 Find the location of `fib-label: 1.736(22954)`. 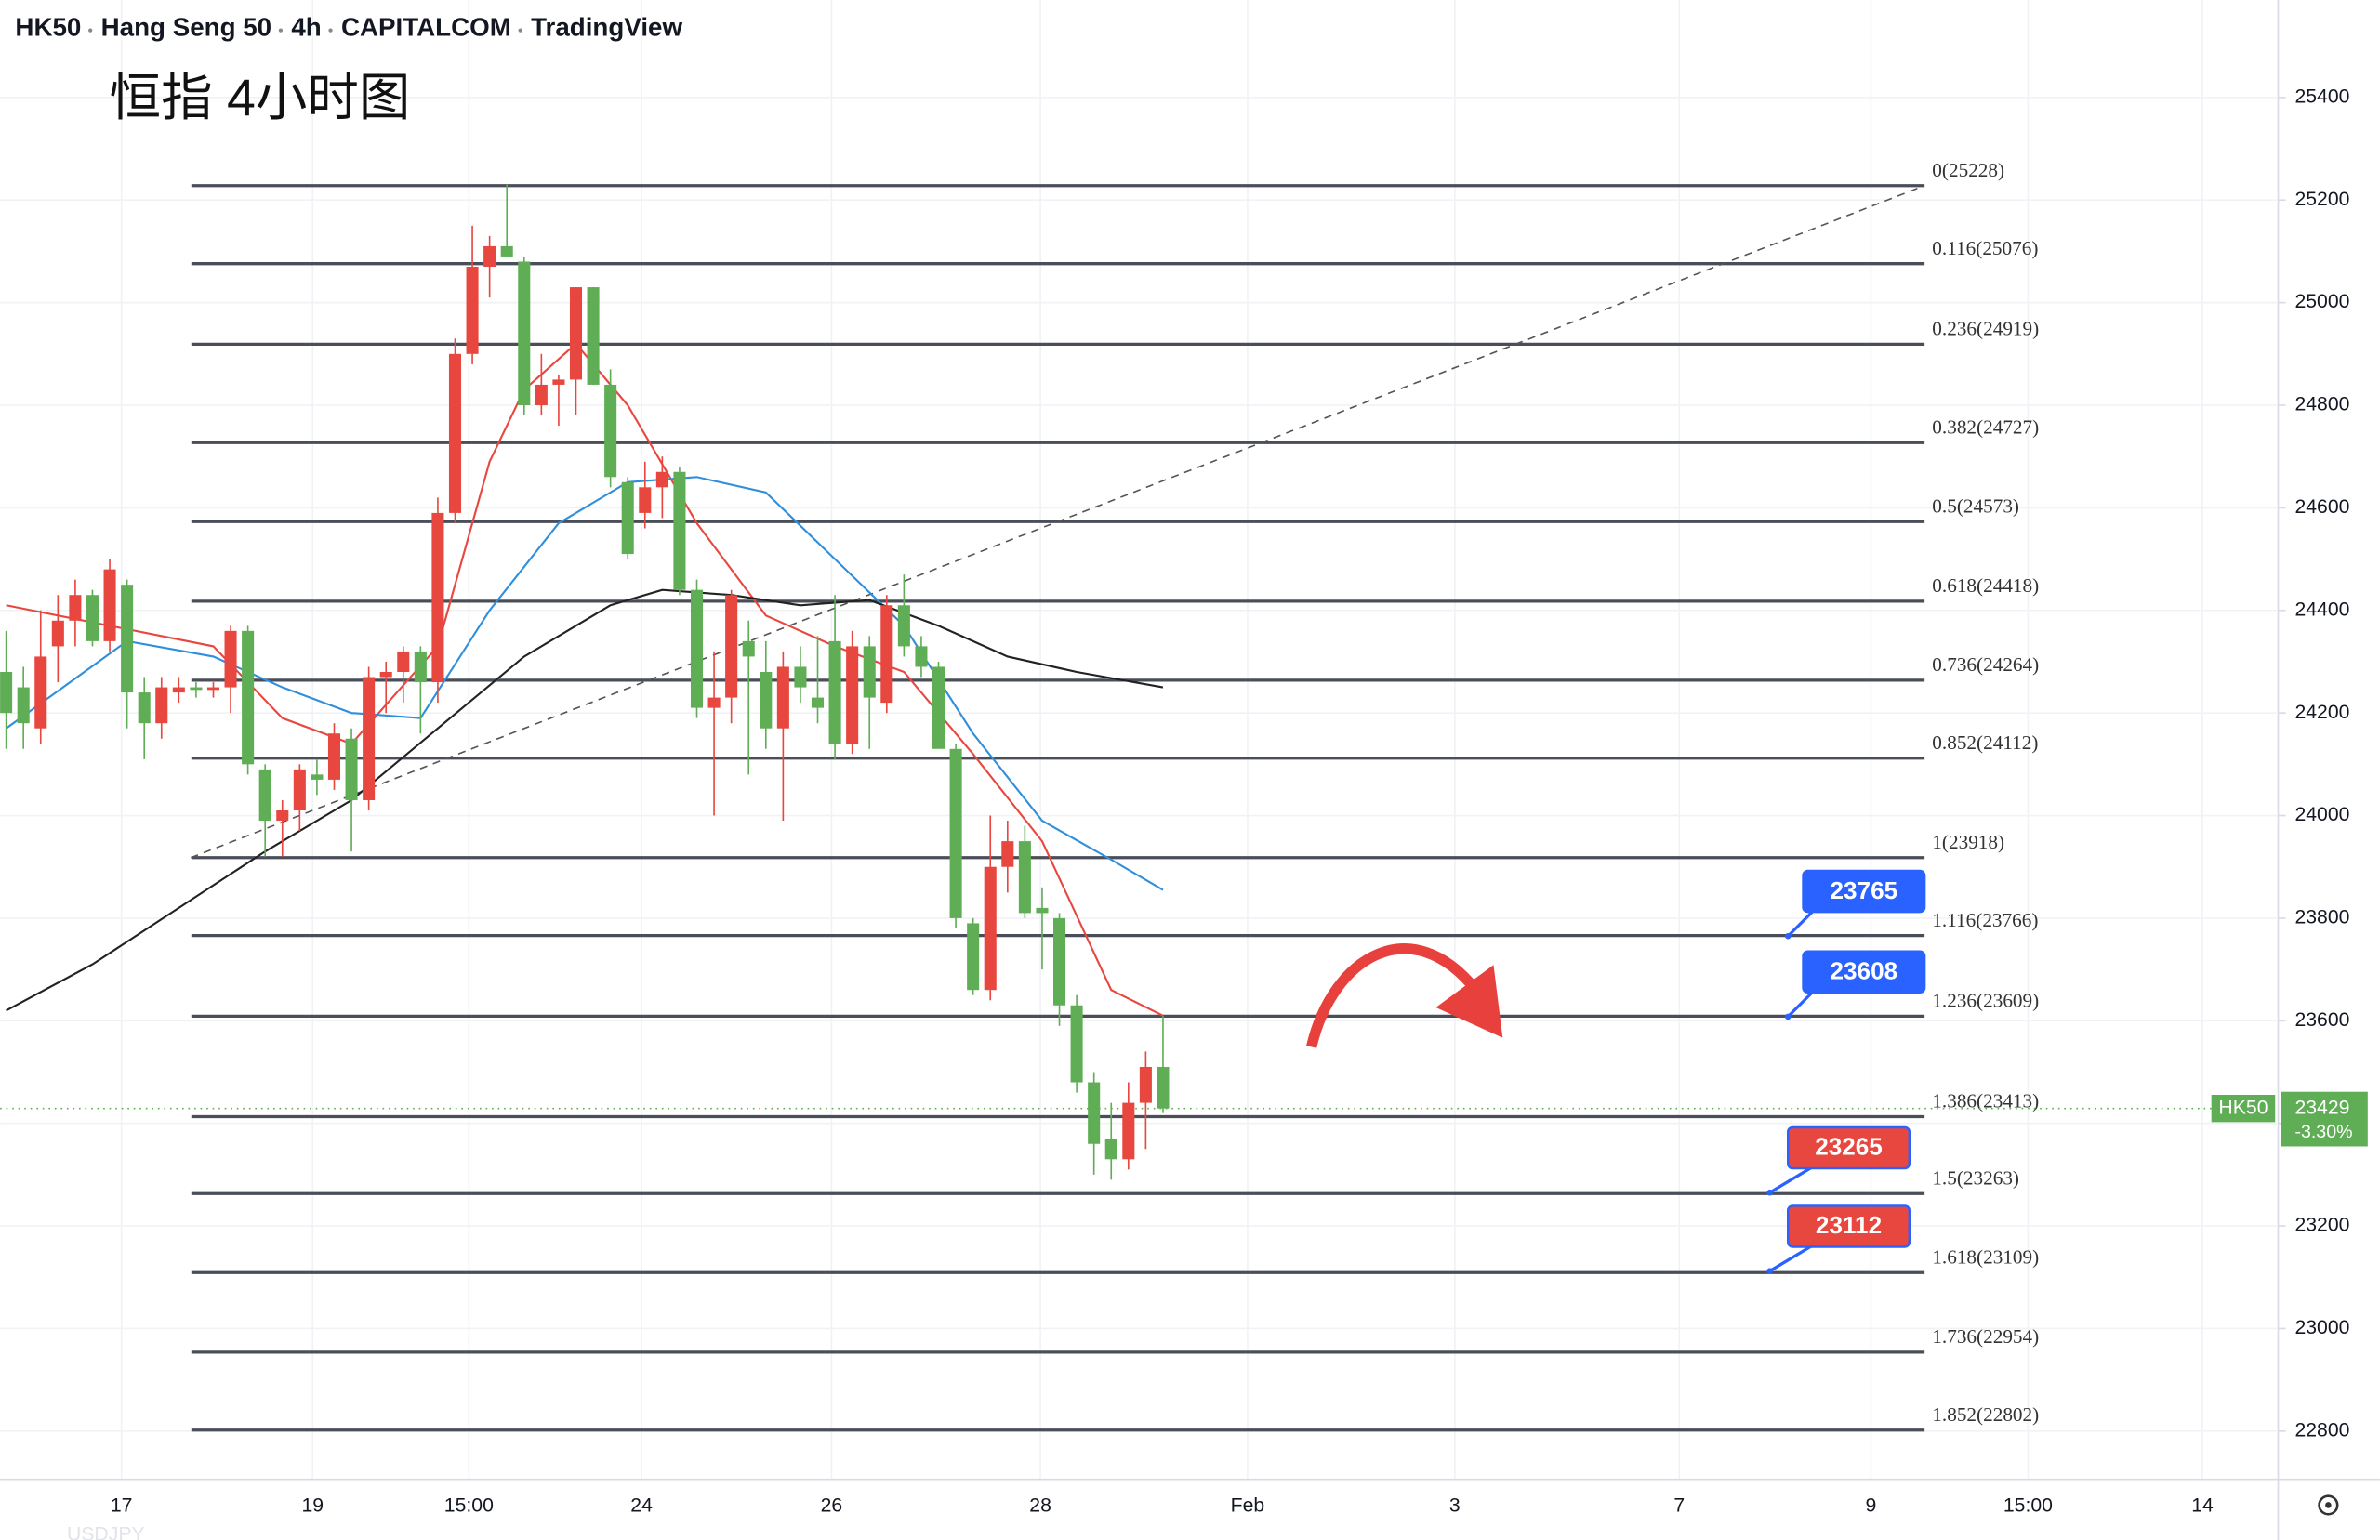

fib-label: 1.736(22954) is located at coordinates (1985, 1336).